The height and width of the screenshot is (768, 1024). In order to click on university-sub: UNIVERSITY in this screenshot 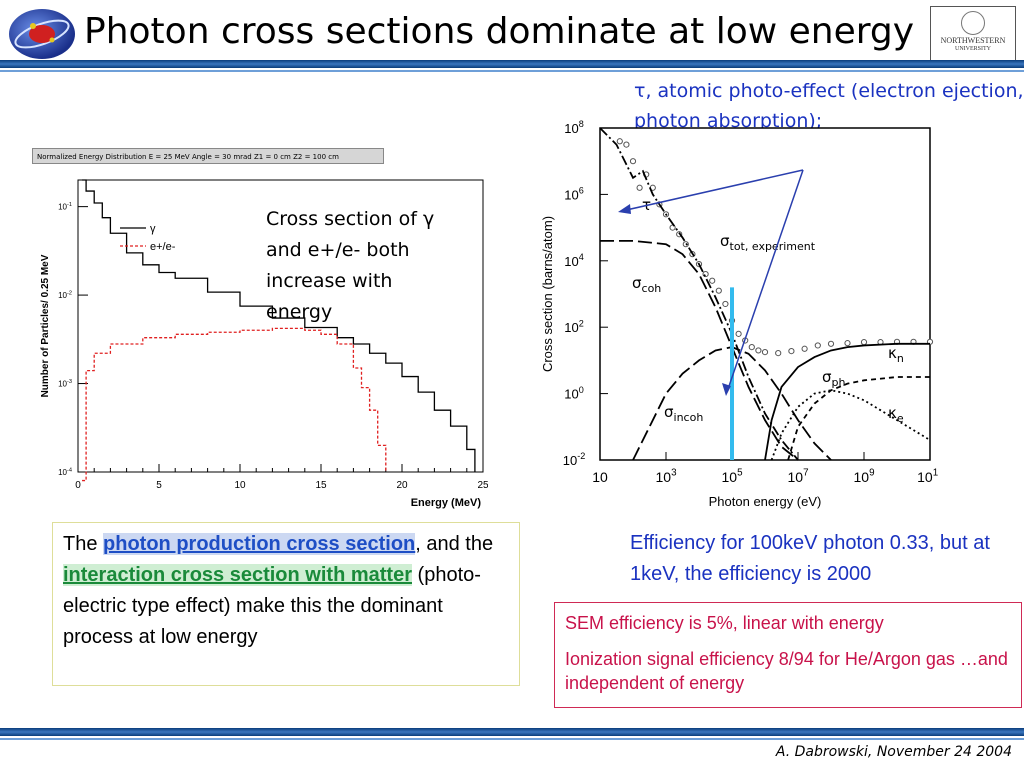, I will do `click(973, 49)`.